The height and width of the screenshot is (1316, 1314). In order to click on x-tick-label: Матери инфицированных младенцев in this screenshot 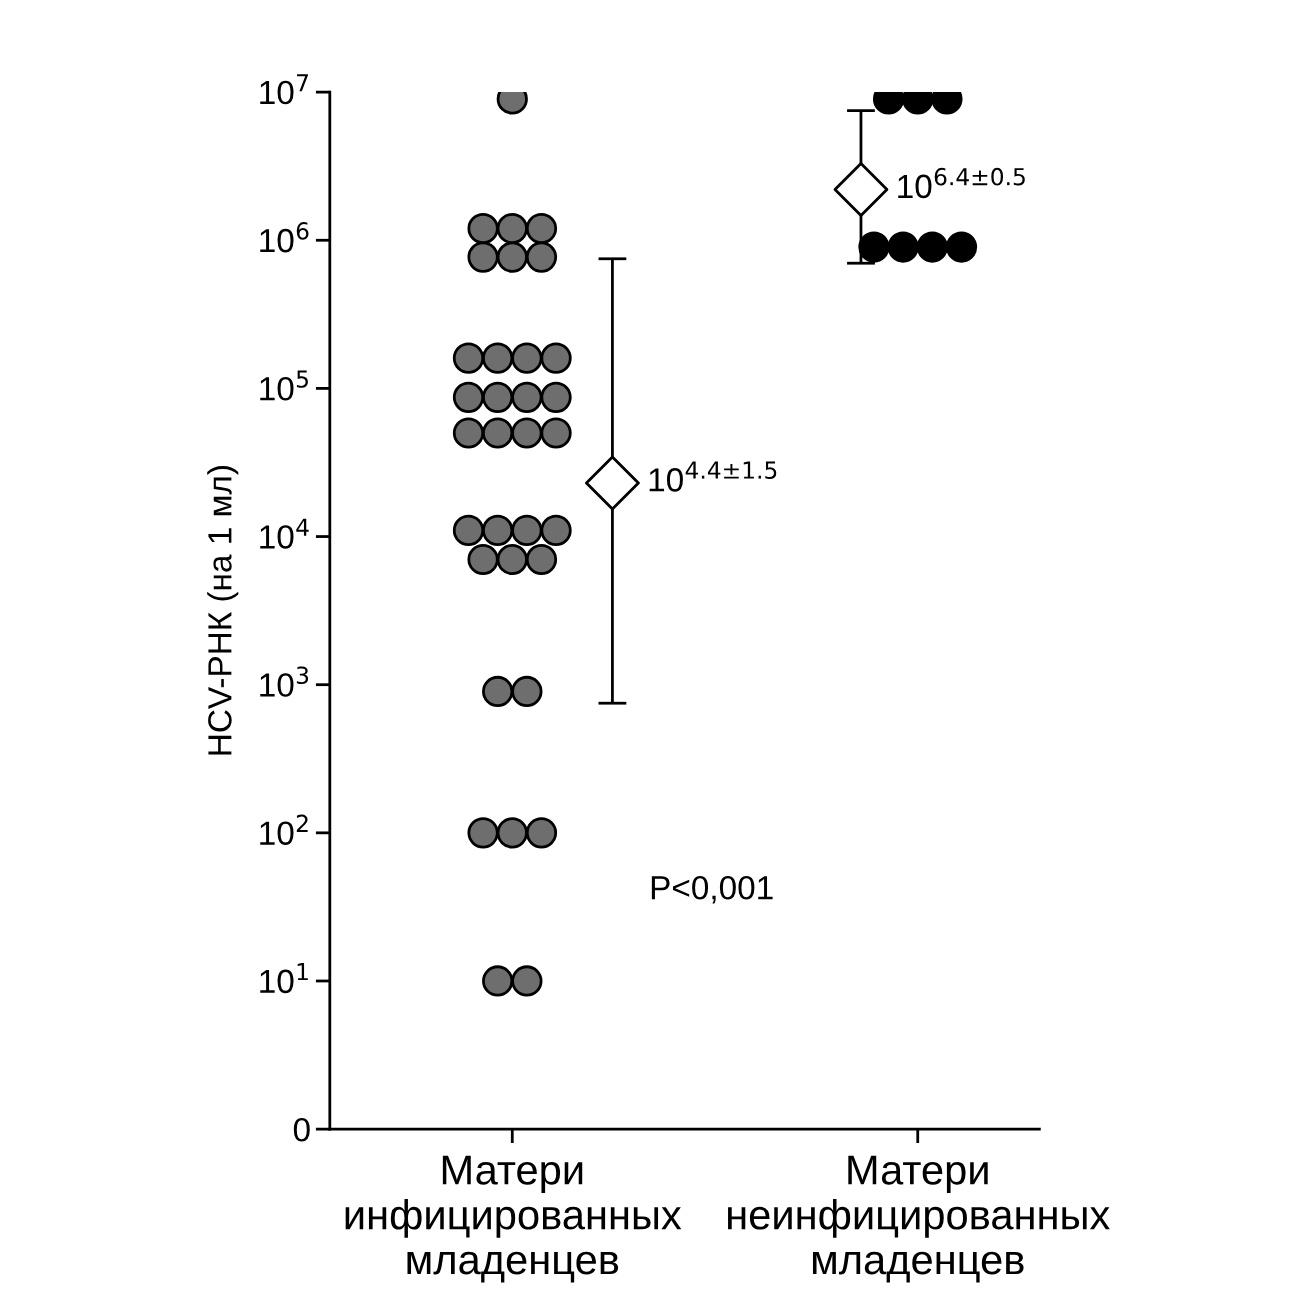, I will do `click(513, 1219)`.